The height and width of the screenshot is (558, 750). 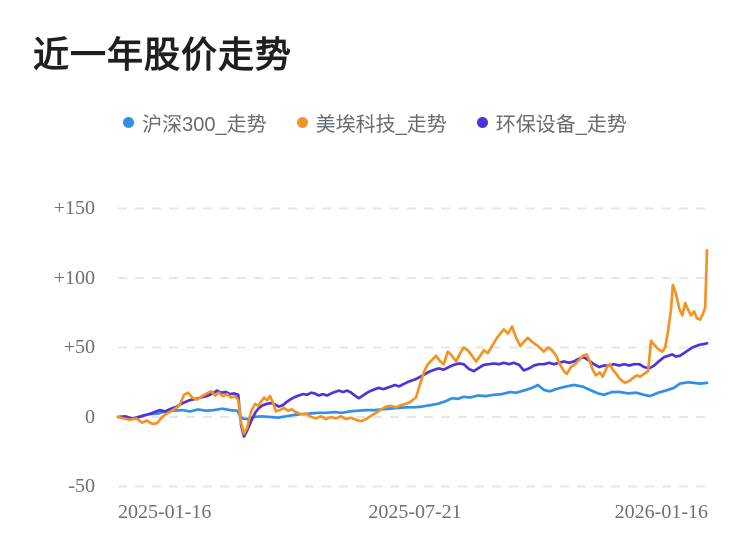 What do you see at coordinates (90, 417) in the screenshot?
I see `y-axis-tick: 0` at bounding box center [90, 417].